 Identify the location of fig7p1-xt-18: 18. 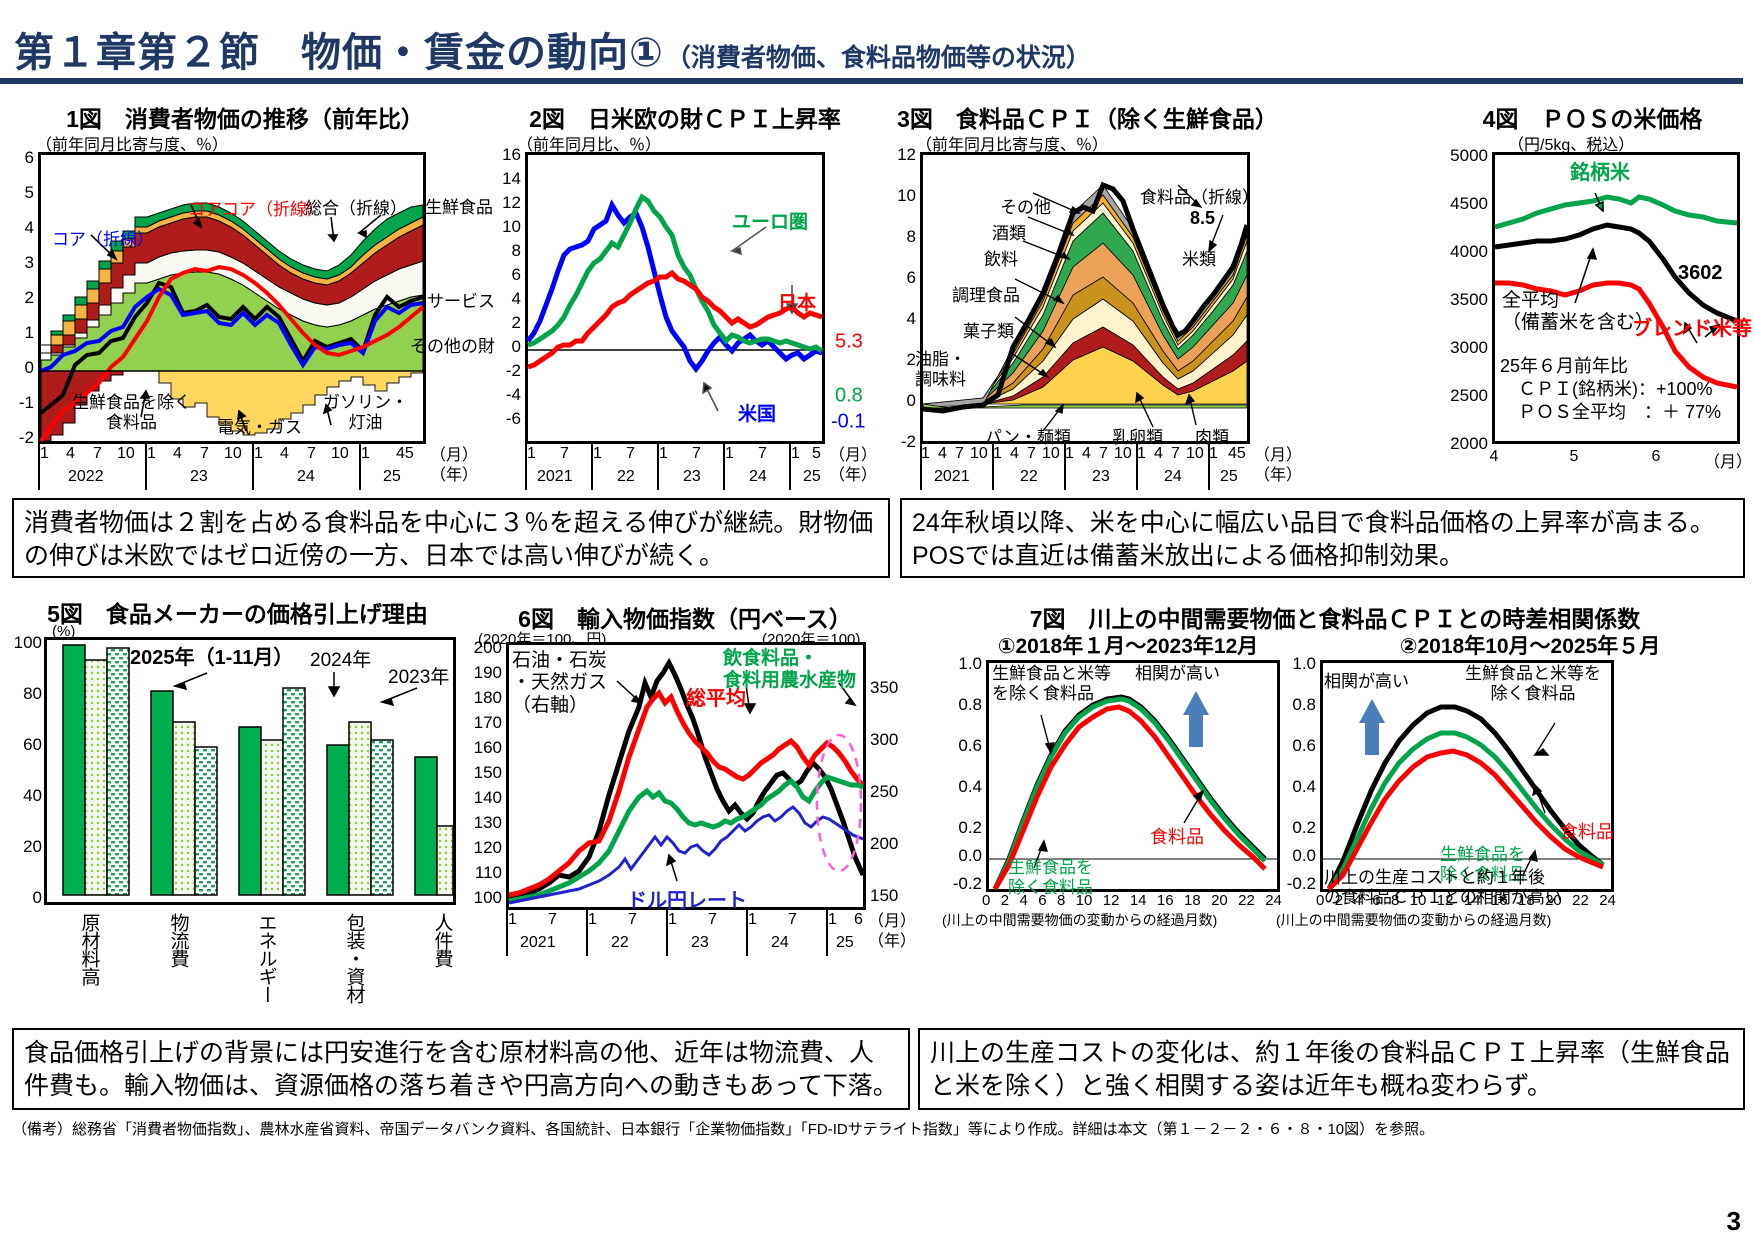
(1192, 900).